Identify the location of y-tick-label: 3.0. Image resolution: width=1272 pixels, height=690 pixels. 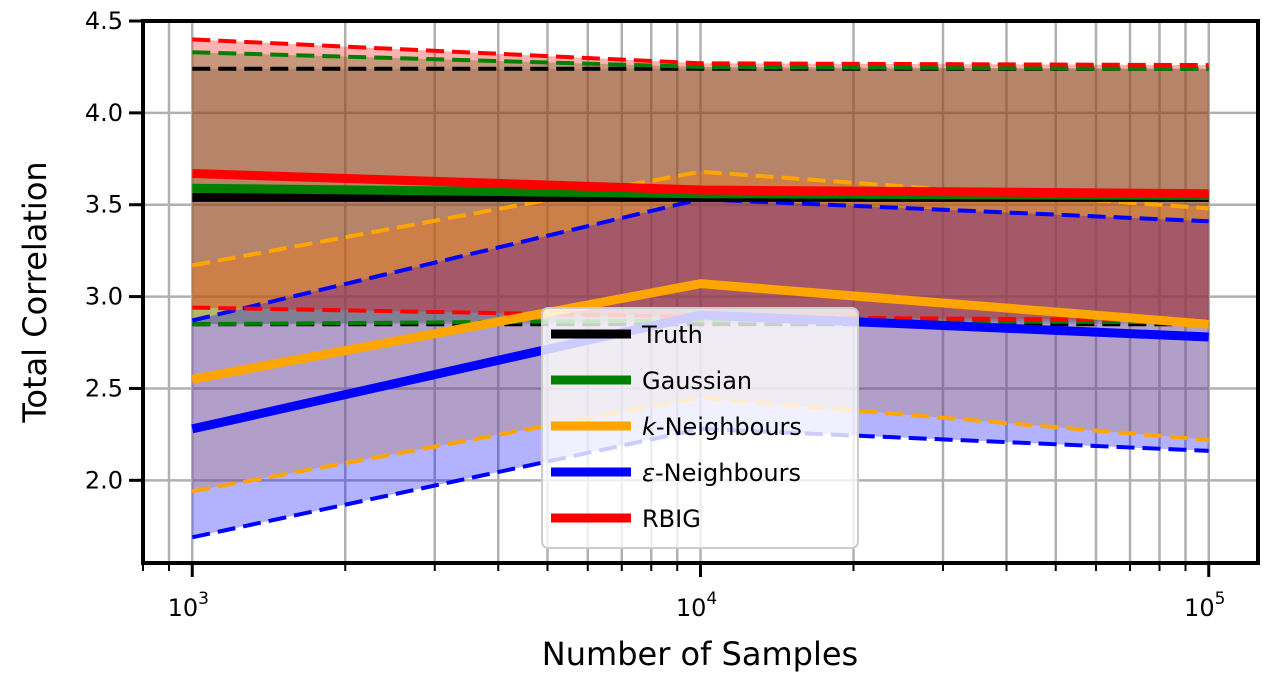
(104, 297).